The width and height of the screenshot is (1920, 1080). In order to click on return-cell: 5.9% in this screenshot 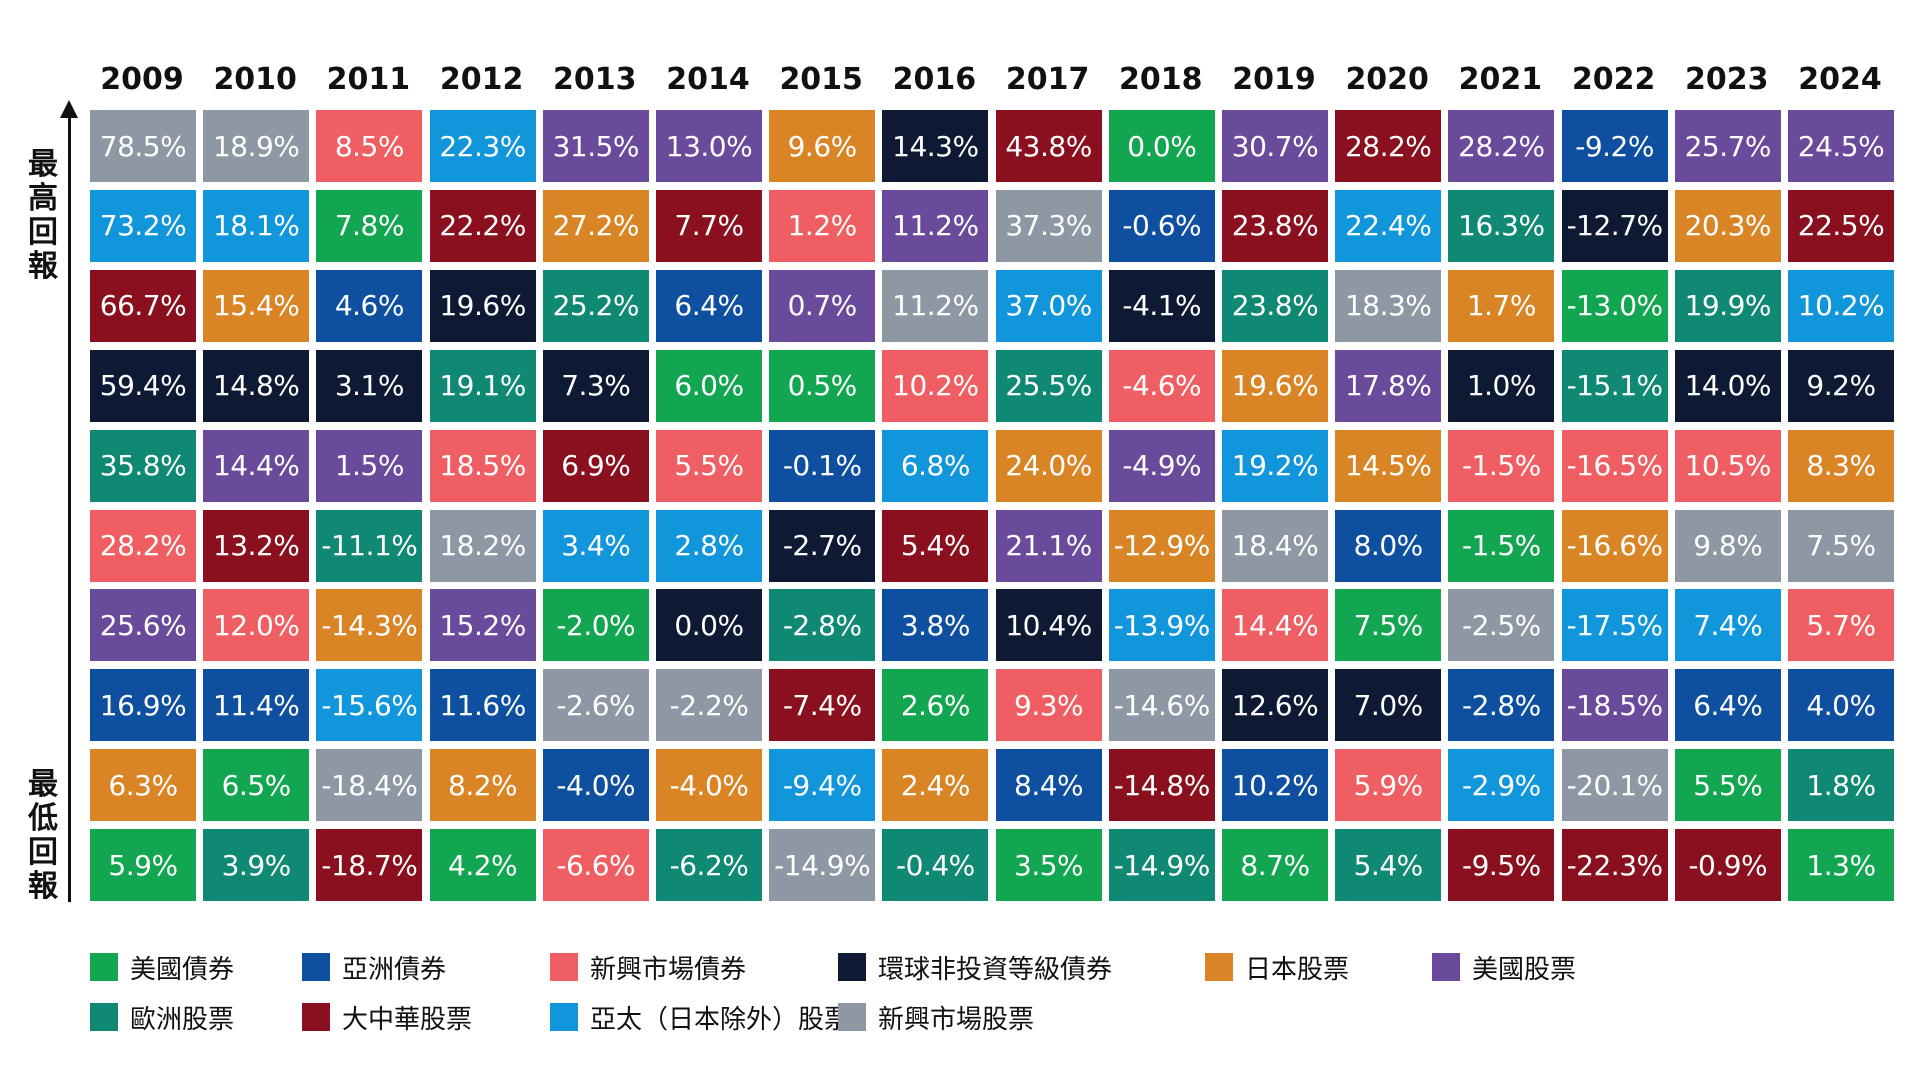, I will do `click(1388, 785)`.